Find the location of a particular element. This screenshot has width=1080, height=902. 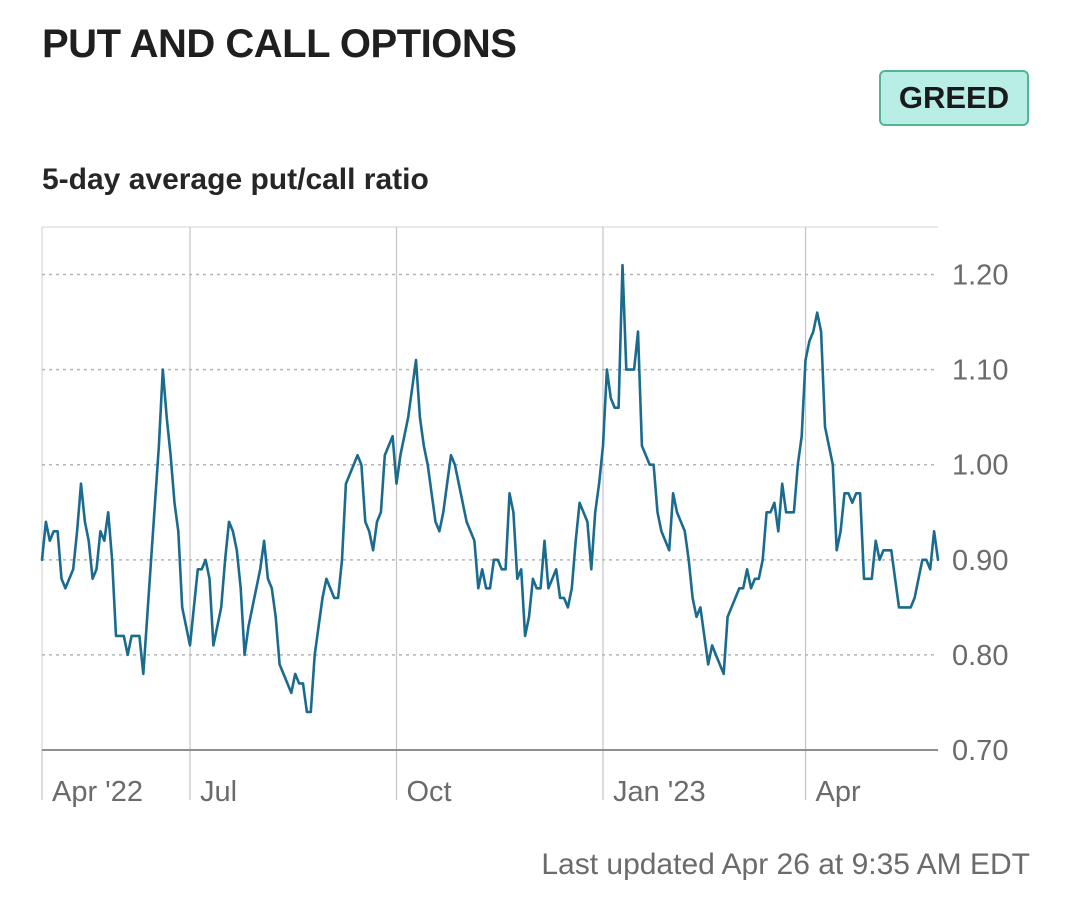

x-tick-label: Jul is located at coordinates (218, 792).